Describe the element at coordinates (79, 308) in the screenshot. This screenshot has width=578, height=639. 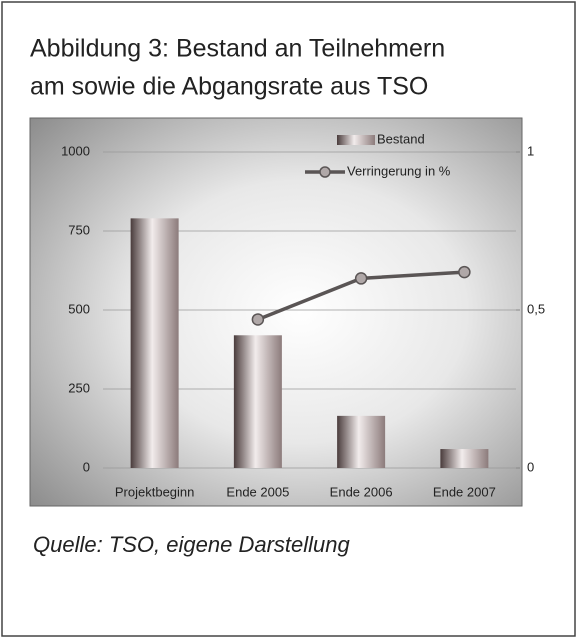
I see `y-tick-label: 500` at that location.